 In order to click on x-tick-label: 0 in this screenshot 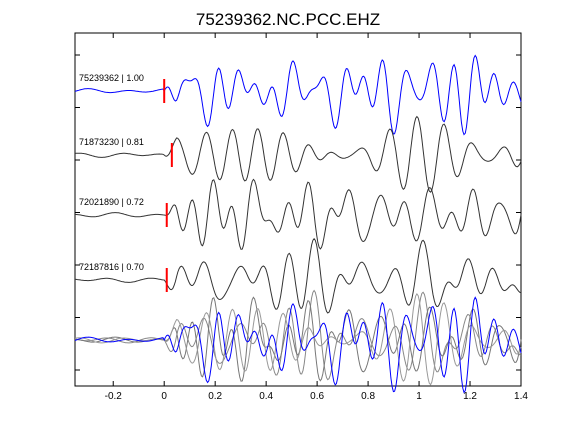, I will do `click(164, 396)`.